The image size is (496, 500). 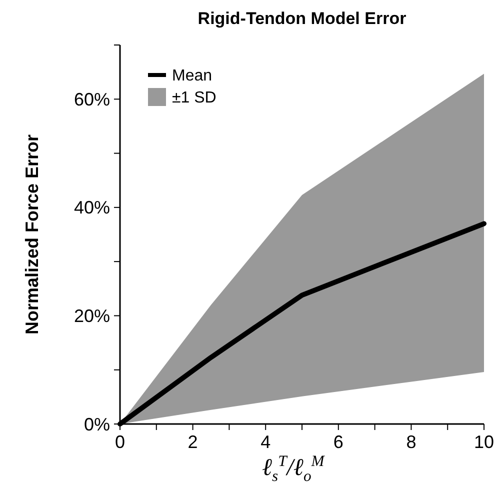 What do you see at coordinates (302, 18) in the screenshot?
I see `chart-title: Rigid-Tendon Model Error` at bounding box center [302, 18].